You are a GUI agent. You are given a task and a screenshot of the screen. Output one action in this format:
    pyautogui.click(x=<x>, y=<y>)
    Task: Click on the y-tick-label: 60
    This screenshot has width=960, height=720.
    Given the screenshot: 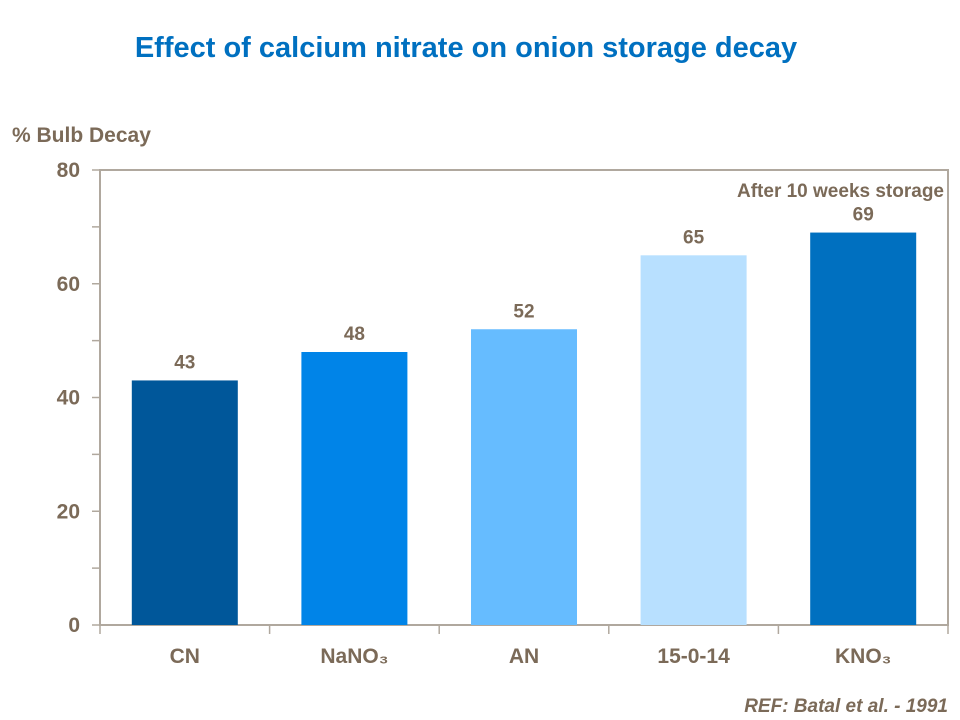 What is the action you would take?
    pyautogui.click(x=68, y=284)
    